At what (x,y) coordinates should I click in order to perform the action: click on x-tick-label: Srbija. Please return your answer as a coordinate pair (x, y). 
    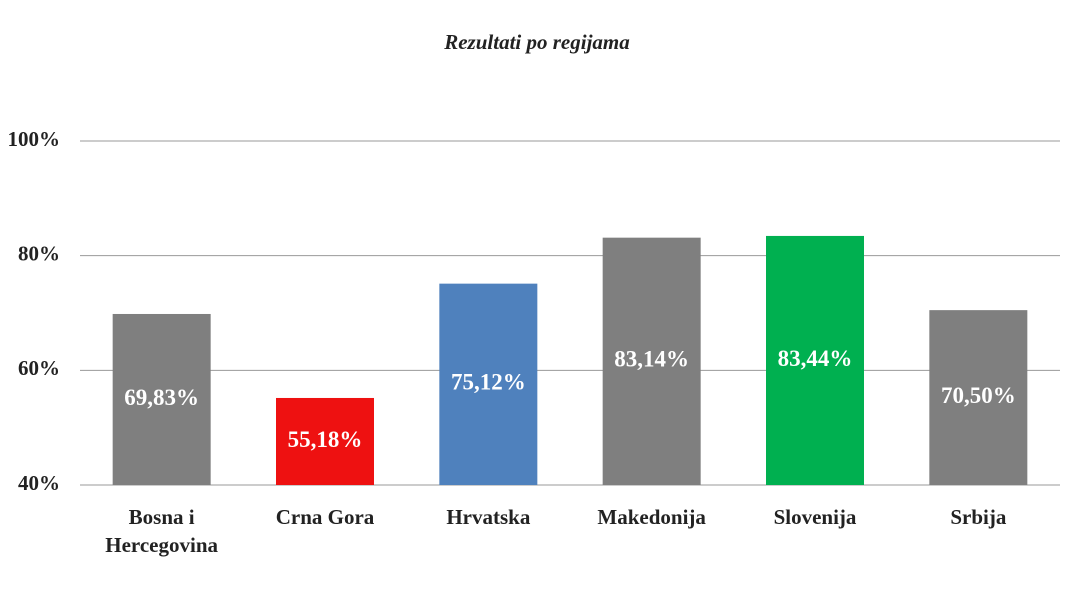
    Looking at the image, I should click on (978, 517).